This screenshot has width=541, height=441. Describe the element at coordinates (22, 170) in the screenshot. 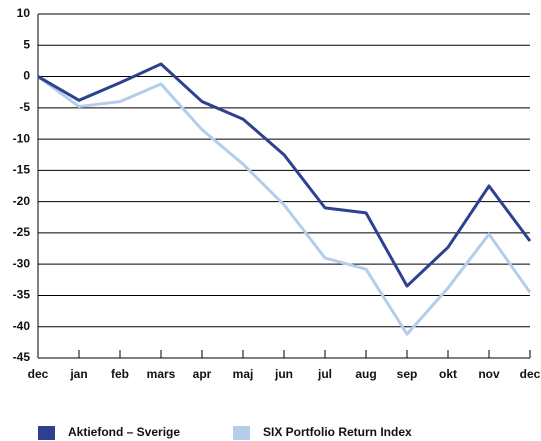

I see `y-tick-label: -15` at that location.